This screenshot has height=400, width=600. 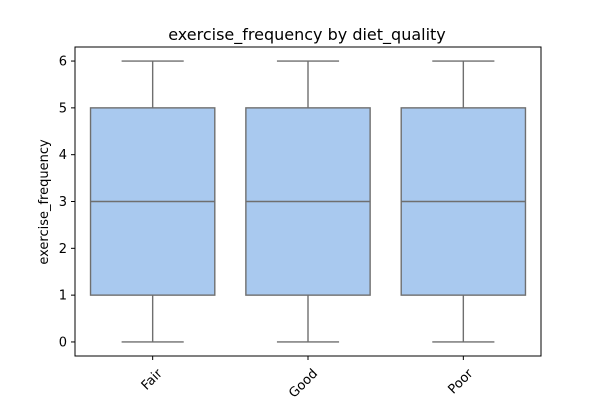 I want to click on y-tick-label: 4, so click(x=63, y=155).